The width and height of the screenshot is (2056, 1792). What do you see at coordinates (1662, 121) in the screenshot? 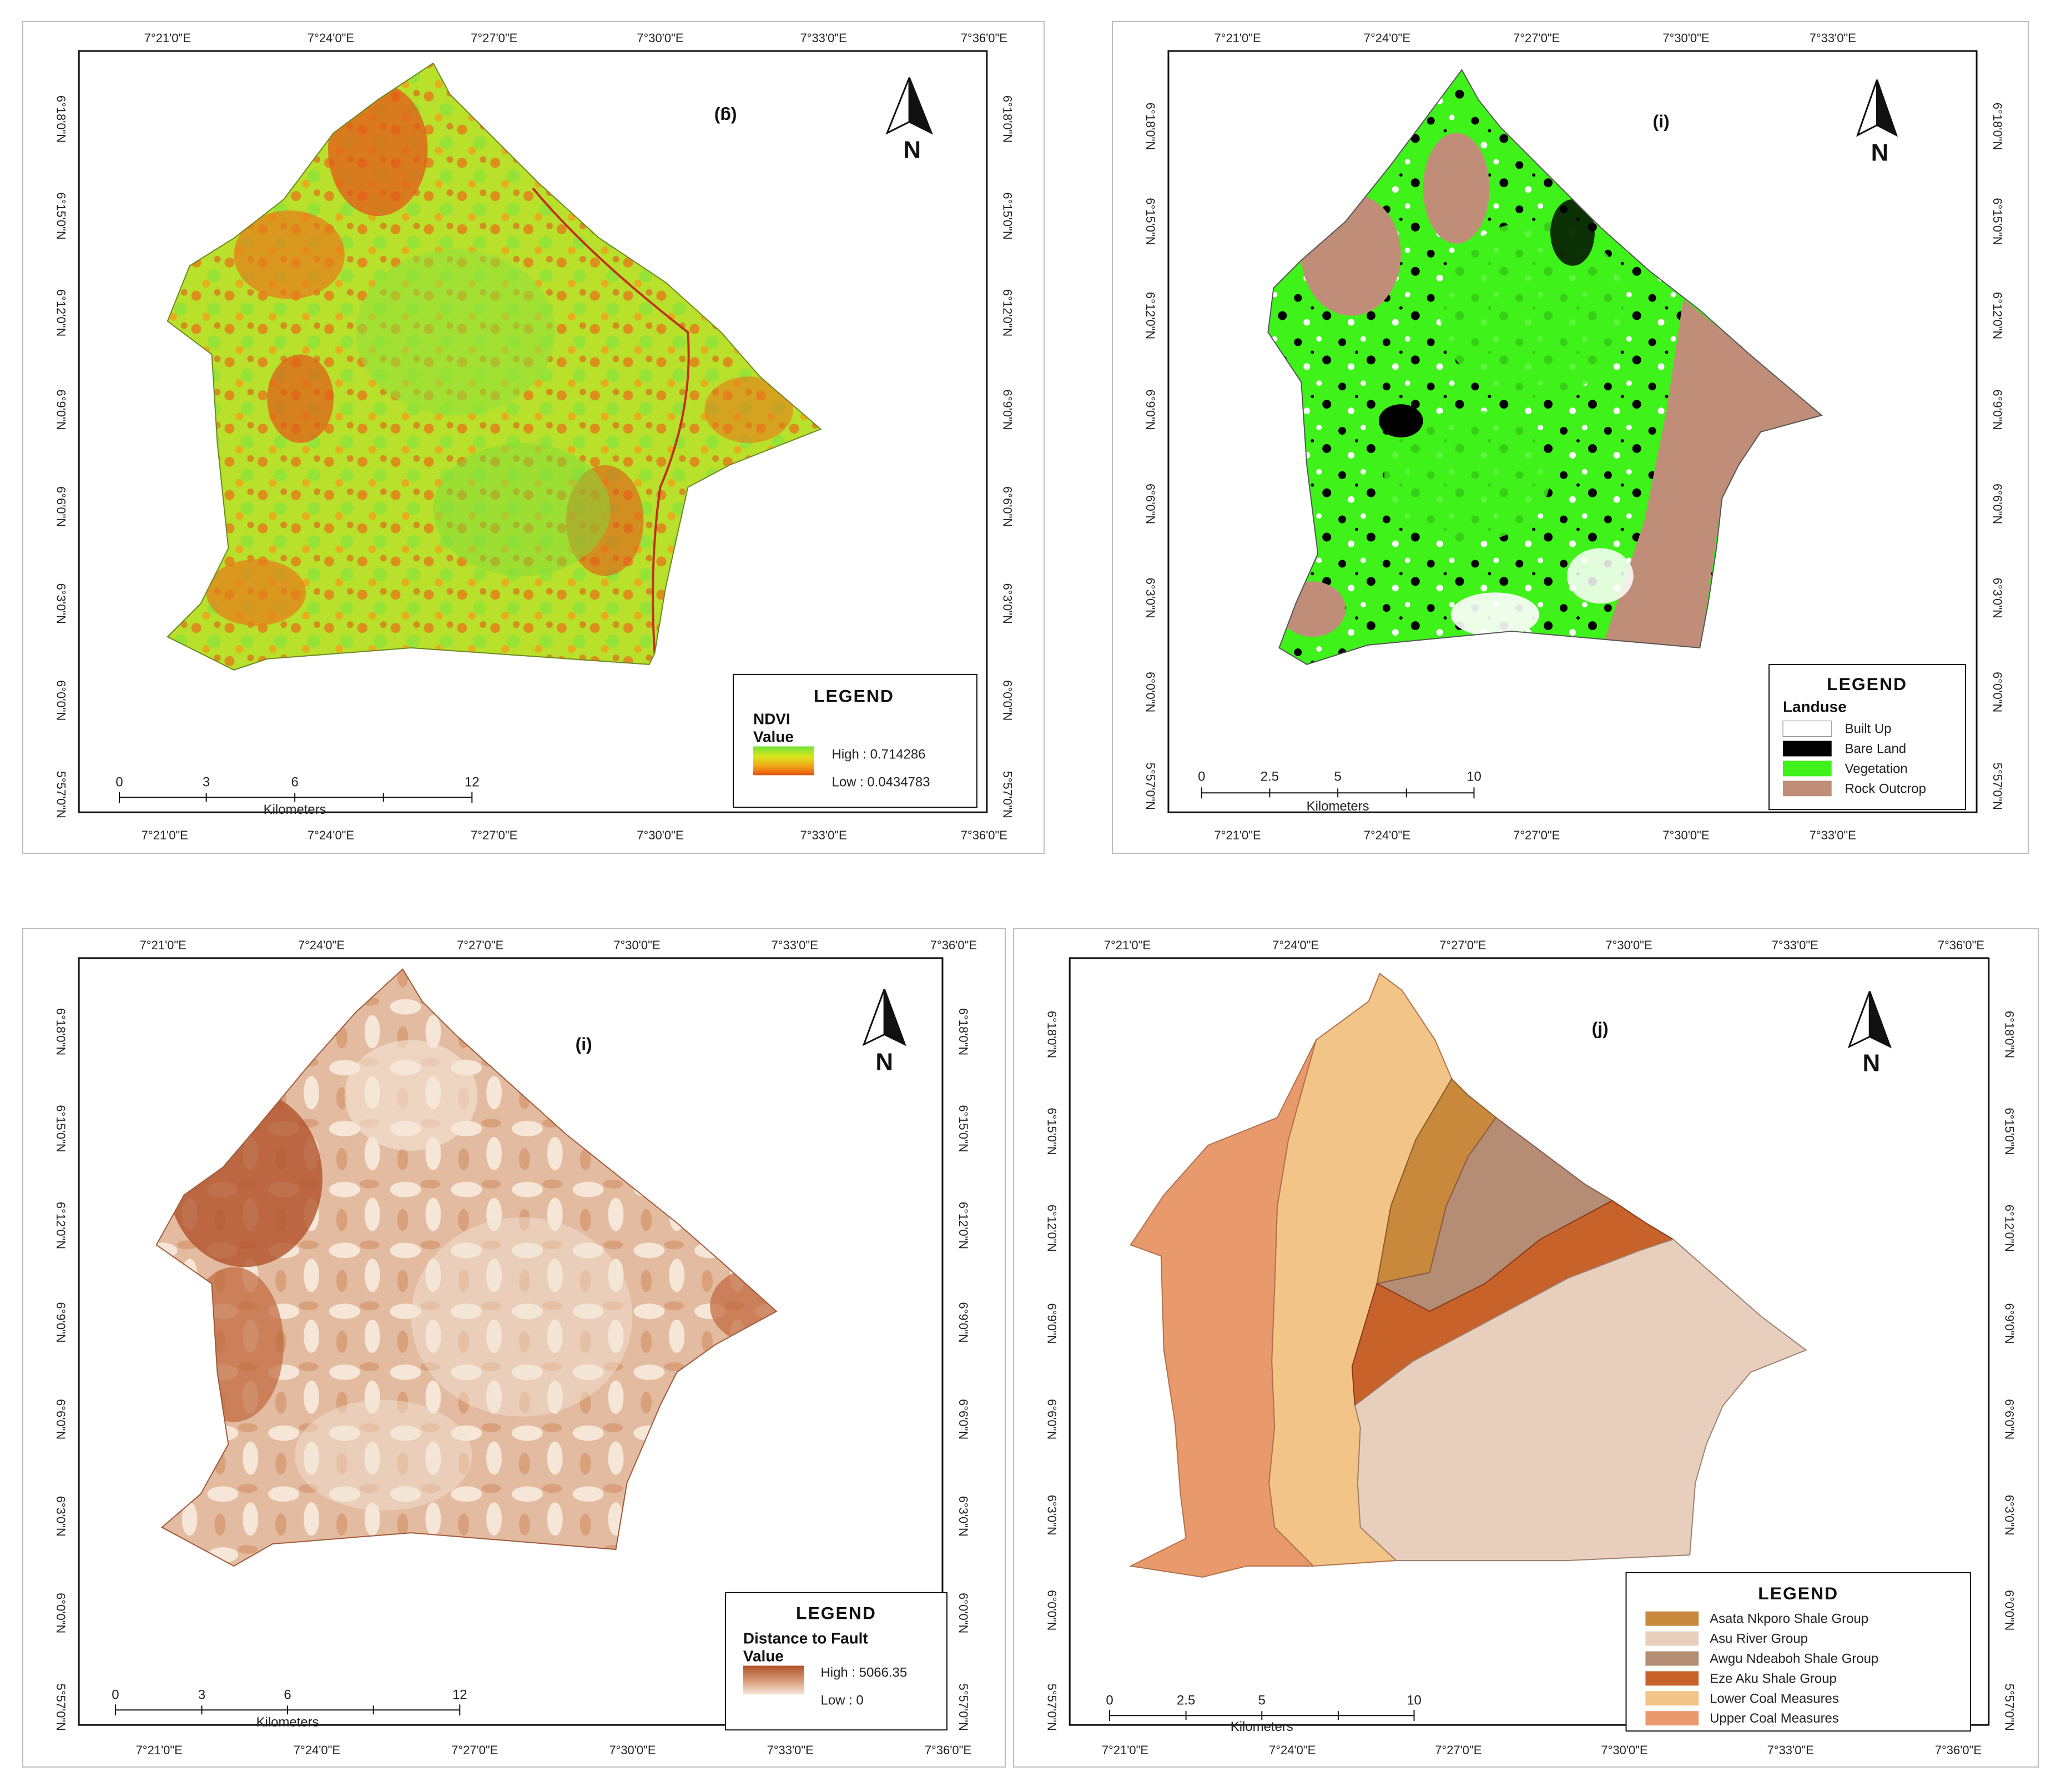
I see `panel-title: (i)` at bounding box center [1662, 121].